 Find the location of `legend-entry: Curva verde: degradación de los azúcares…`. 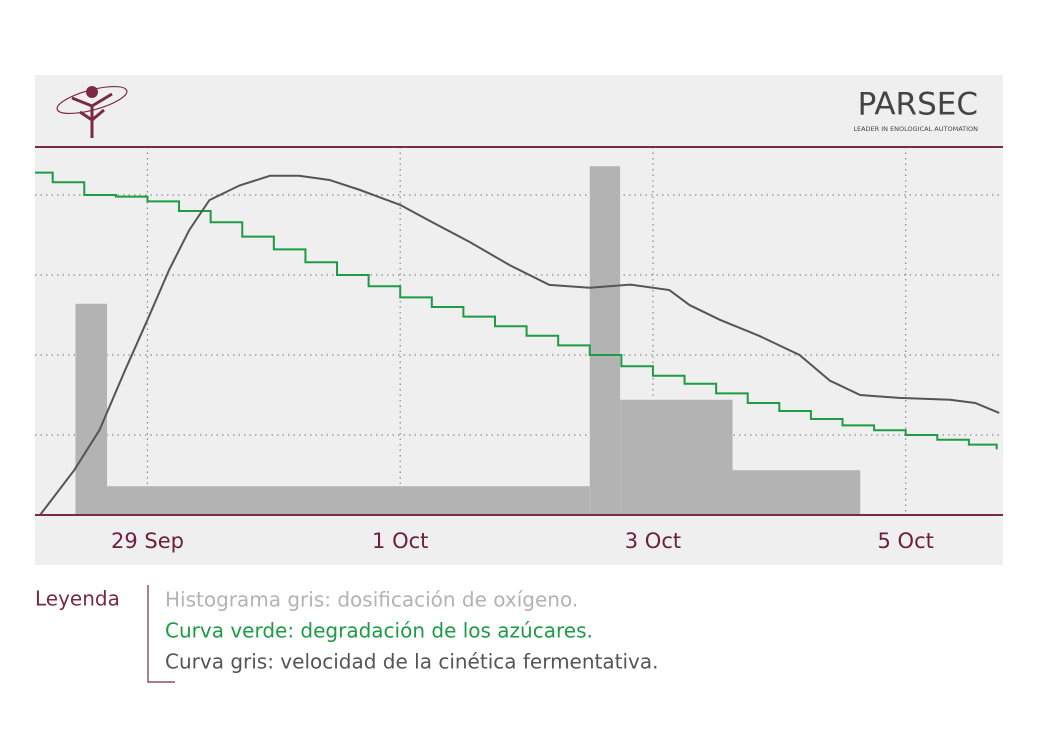

legend-entry: Curva verde: degradación de los azúcares… is located at coordinates (379, 631).